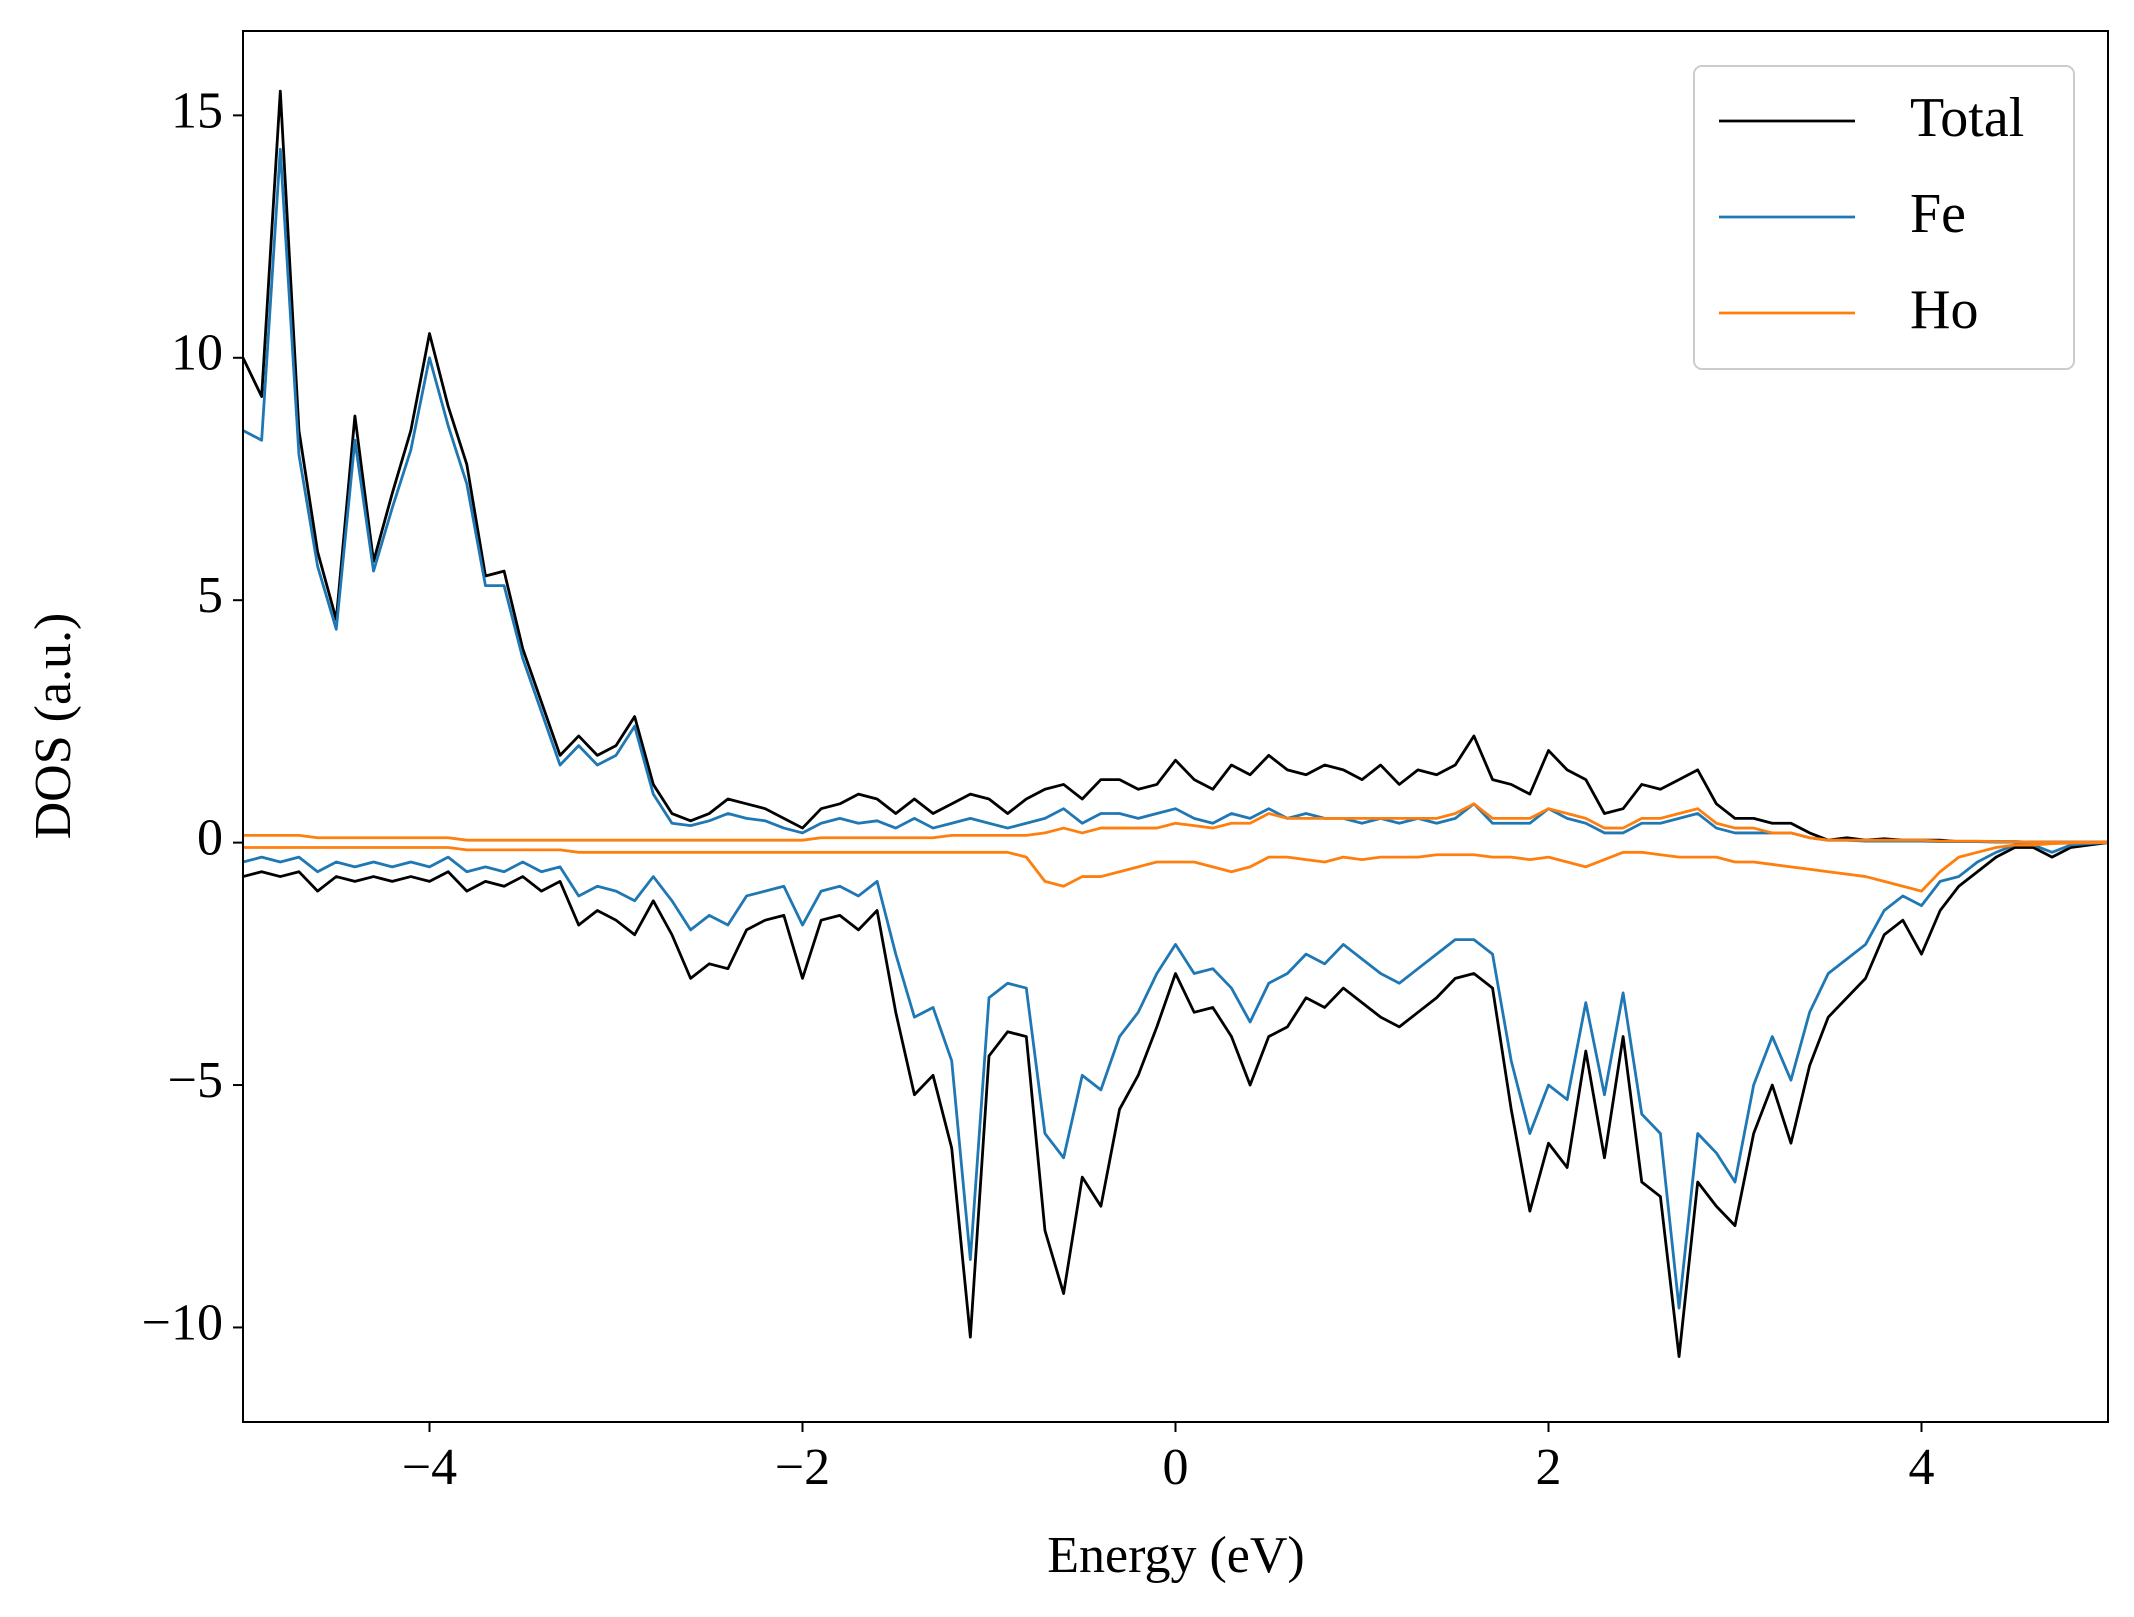  Describe the element at coordinates (182, 1322) in the screenshot. I see `y-tick-label: −10` at that location.